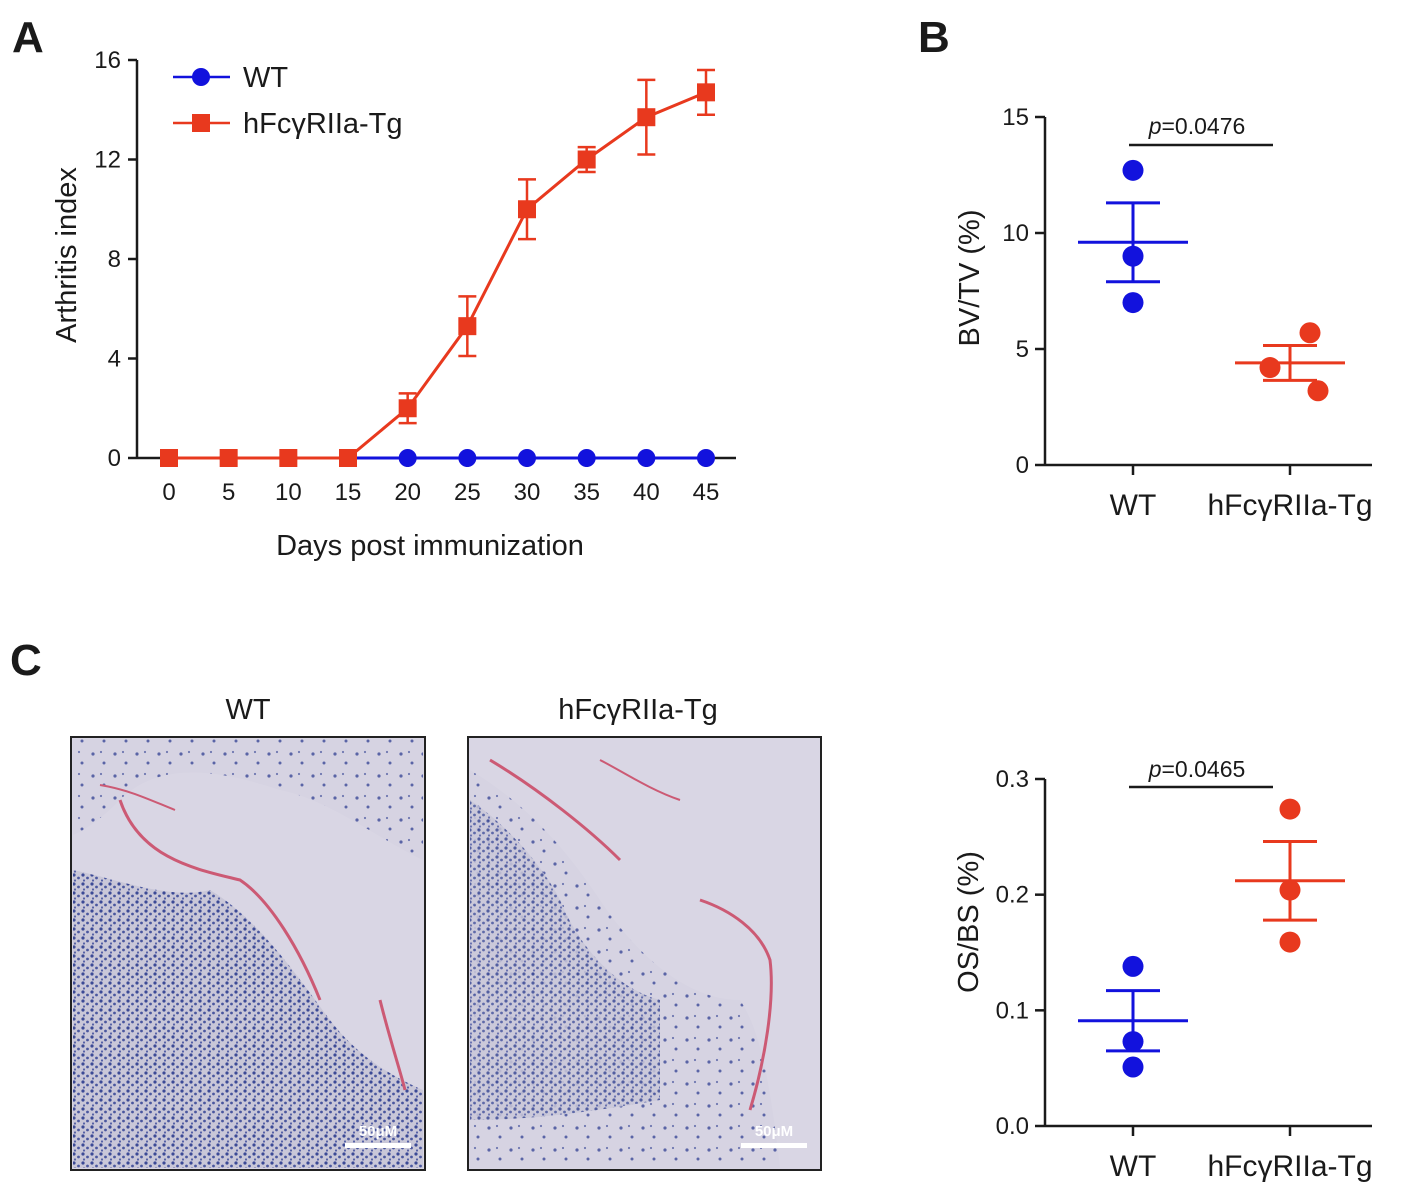 This screenshot has width=1417, height=1195. What do you see at coordinates (527, 492) in the screenshot?
I see `chart-a-x-tick-label: 30` at bounding box center [527, 492].